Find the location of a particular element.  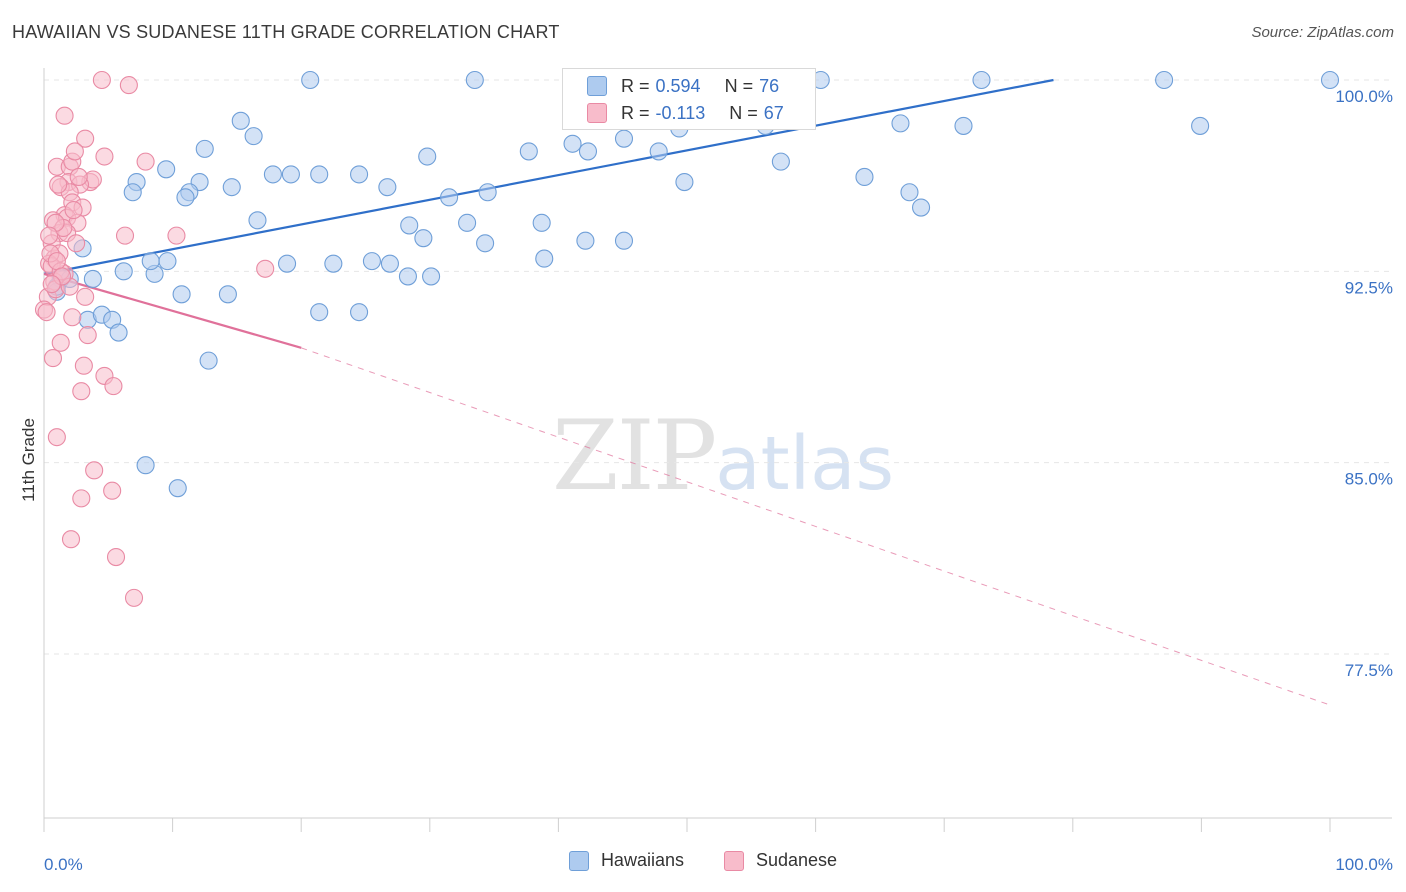

legend-row-hawaiians: R = 0.594 N = 76 is located at coordinates (683, 86).